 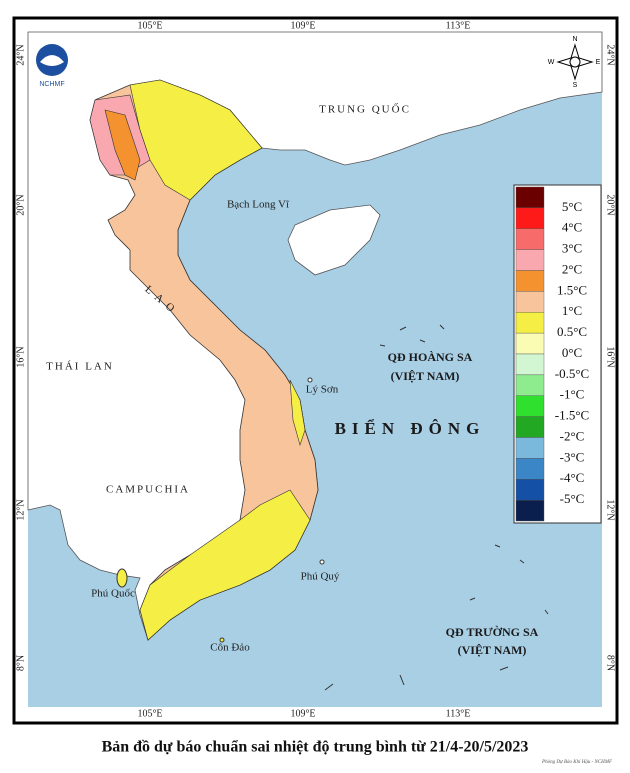 What do you see at coordinates (80, 367) in the screenshot?
I see `place-label: THÁI LAN` at bounding box center [80, 367].